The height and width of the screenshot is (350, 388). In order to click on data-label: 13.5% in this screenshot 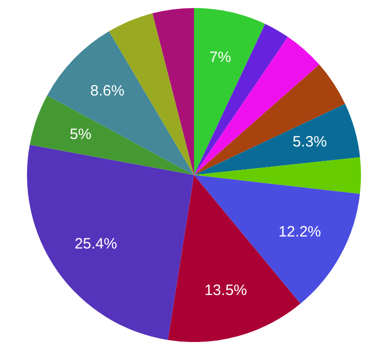, I will do `click(225, 291)`.